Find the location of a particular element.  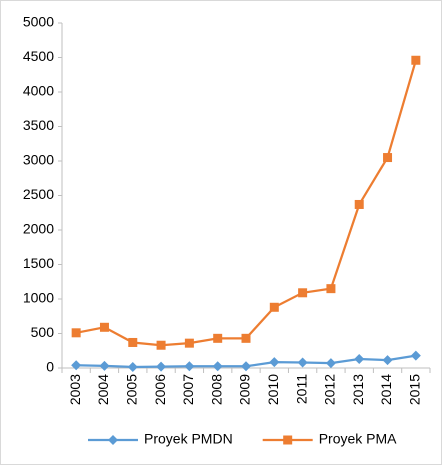

x-tick-label: 2003 is located at coordinates (75, 389).